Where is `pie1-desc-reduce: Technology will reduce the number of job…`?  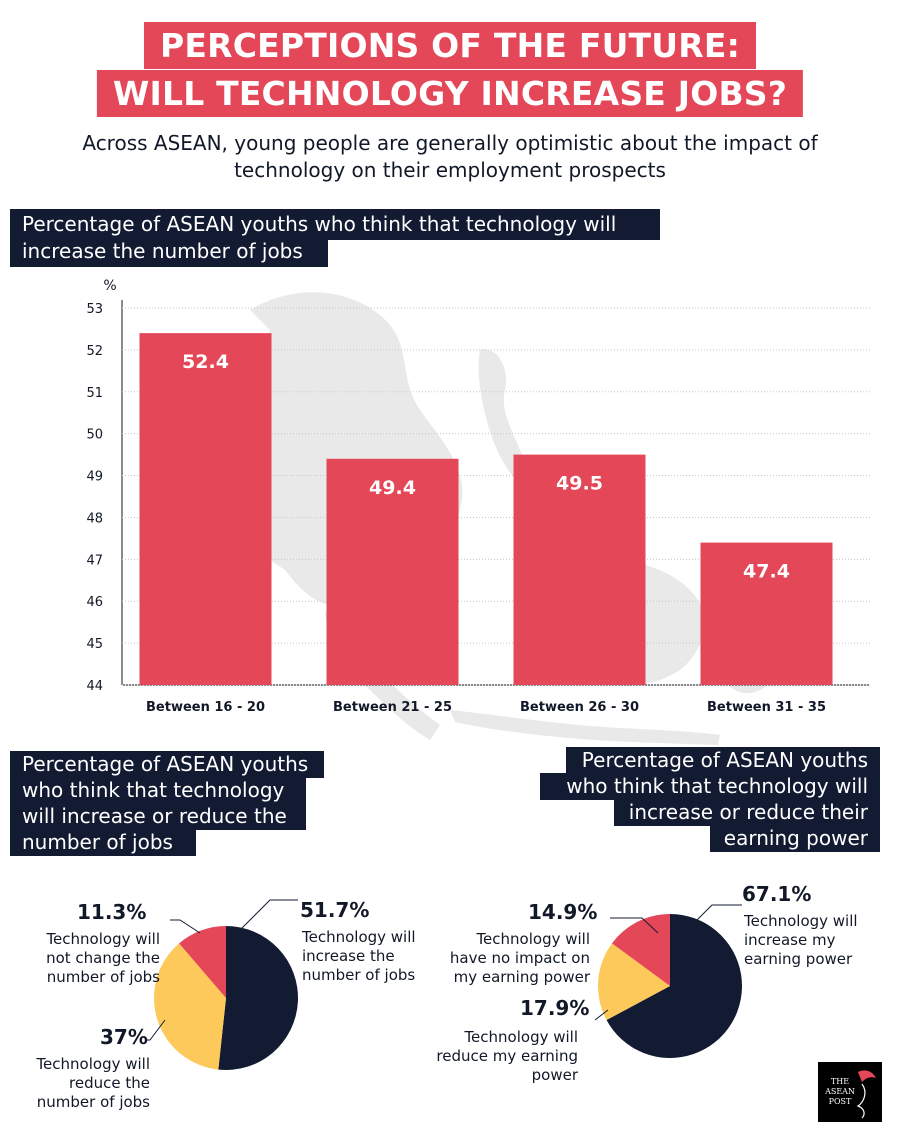
pie1-desc-reduce: Technology will reduce the number of job… is located at coordinates (80, 1083).